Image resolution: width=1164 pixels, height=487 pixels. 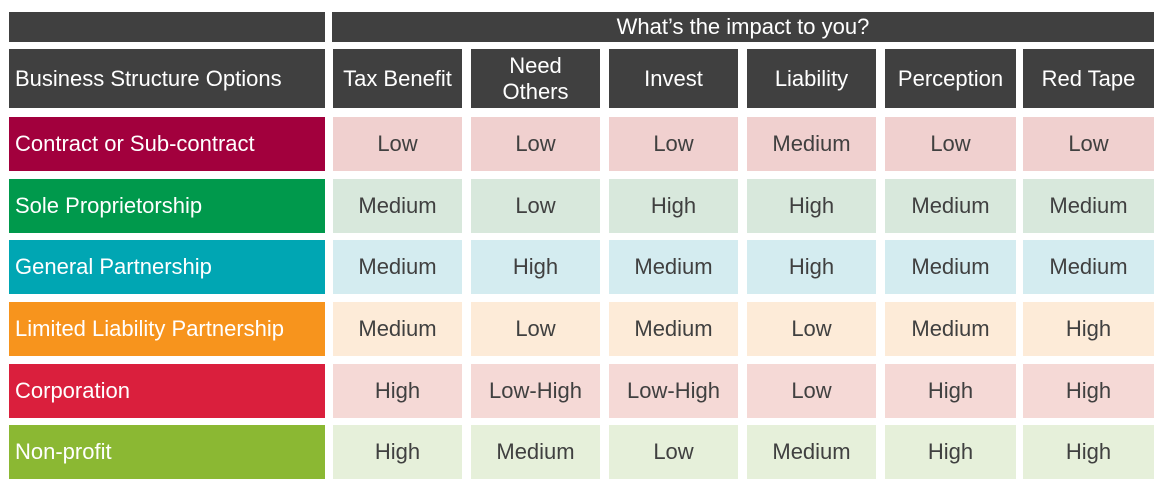 I want to click on row-head-non-profit: Non-profit, so click(x=167, y=452).